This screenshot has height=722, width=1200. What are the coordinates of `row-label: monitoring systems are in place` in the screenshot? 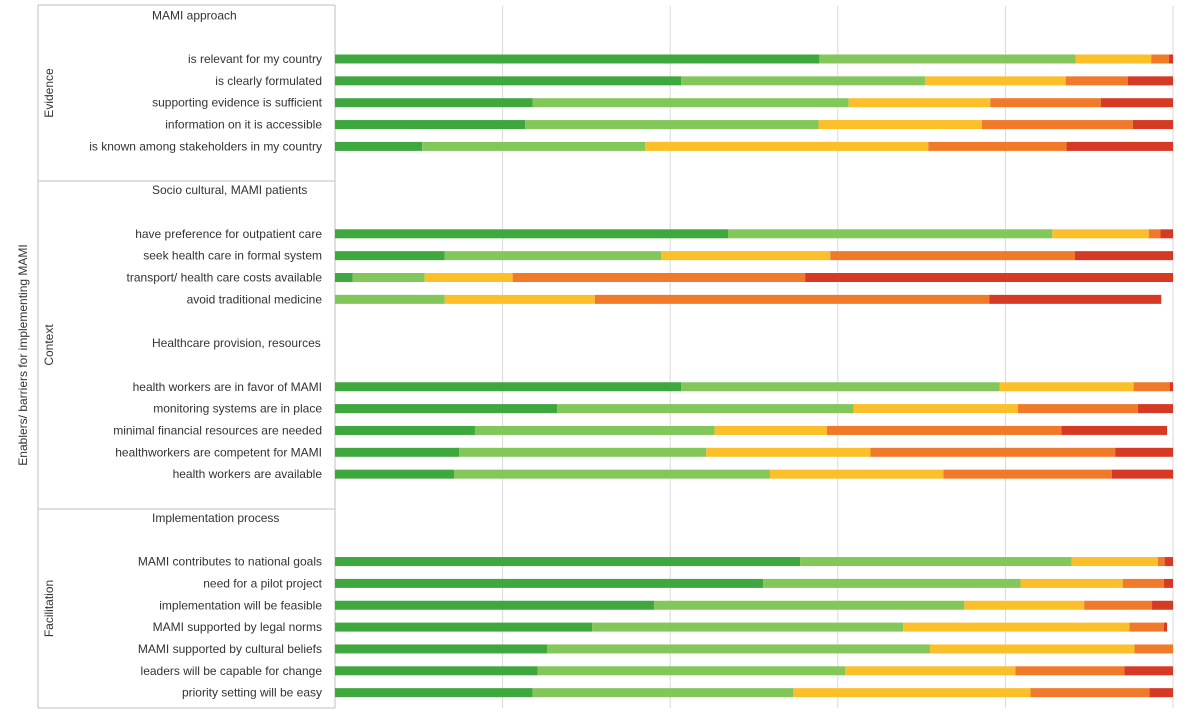 It's located at (237, 409).